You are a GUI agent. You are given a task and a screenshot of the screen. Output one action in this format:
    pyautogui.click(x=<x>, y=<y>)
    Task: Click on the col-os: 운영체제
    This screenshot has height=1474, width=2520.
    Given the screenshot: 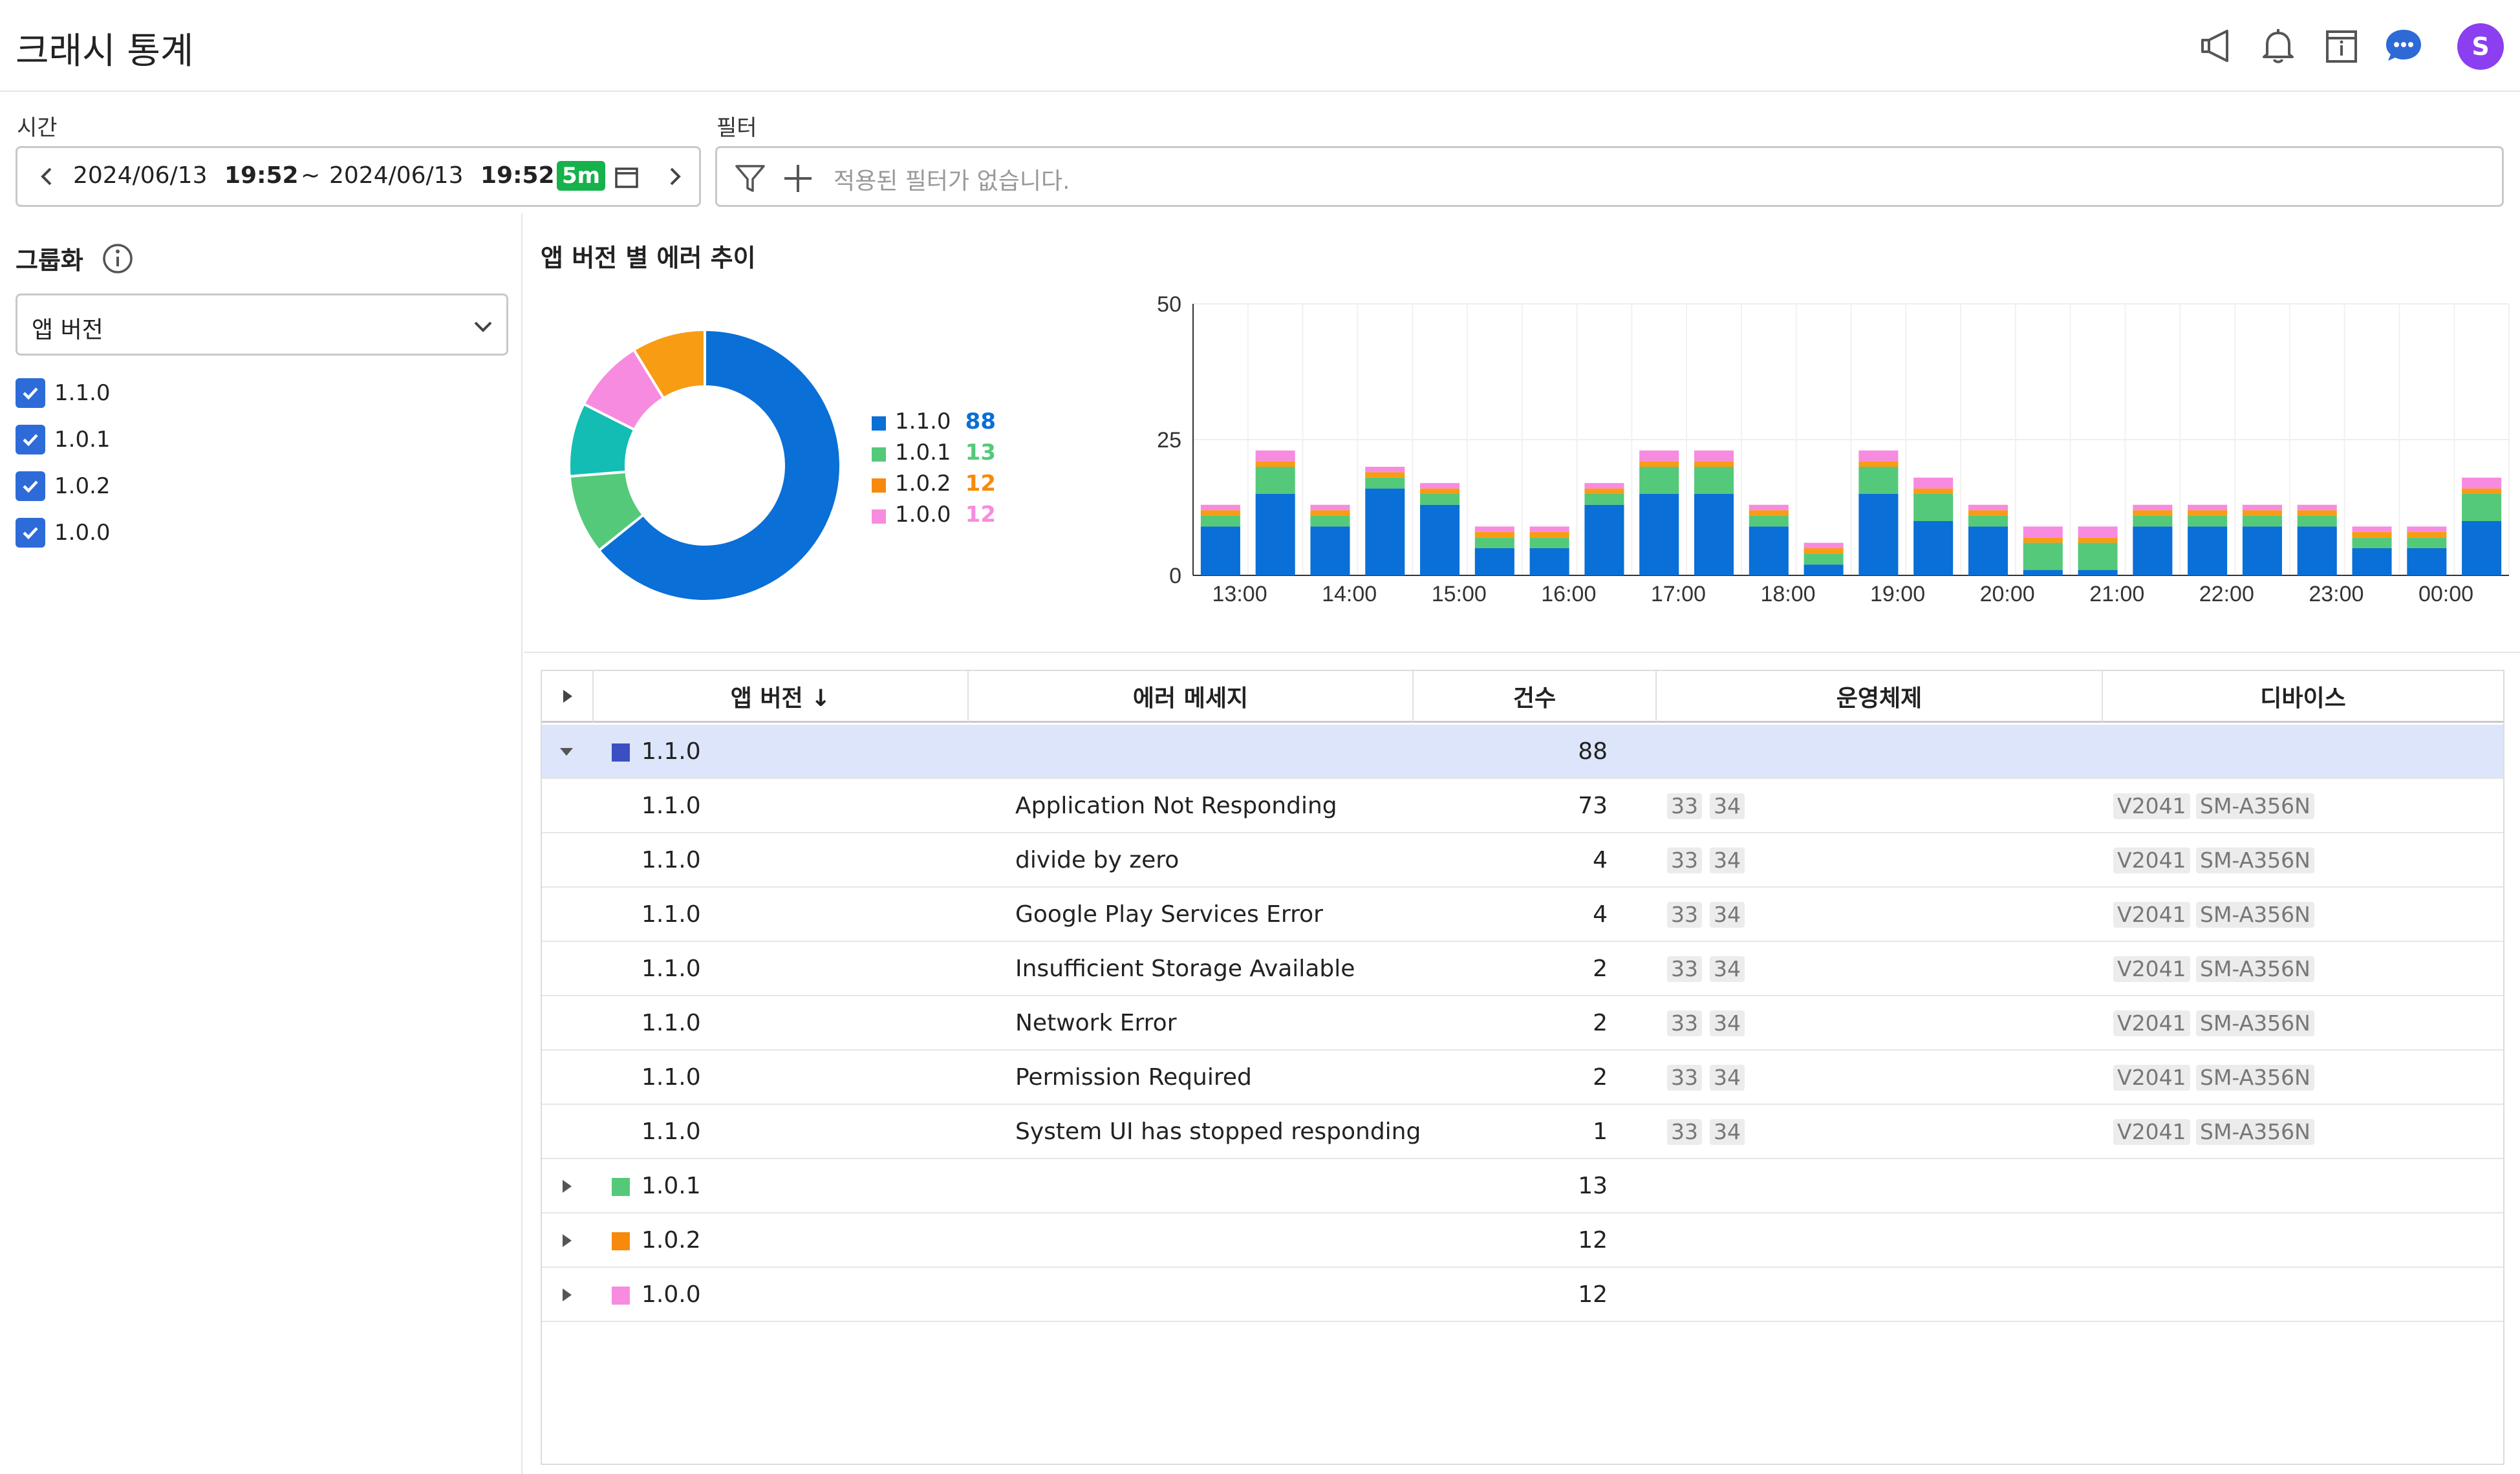 What is the action you would take?
    pyautogui.click(x=1880, y=697)
    